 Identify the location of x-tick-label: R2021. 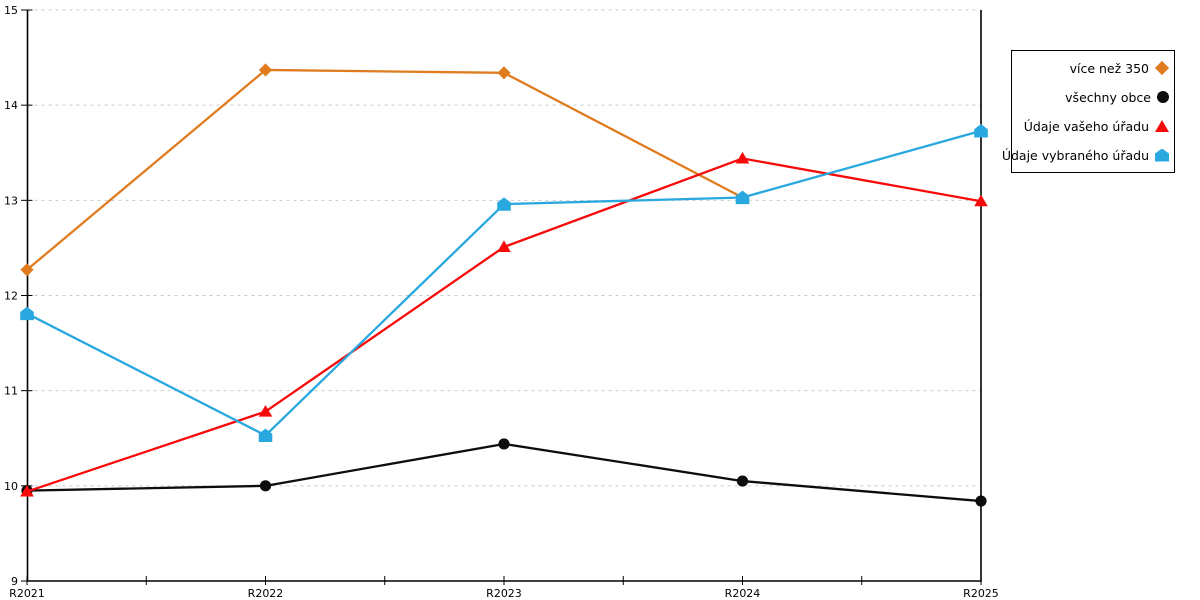
(27, 593).